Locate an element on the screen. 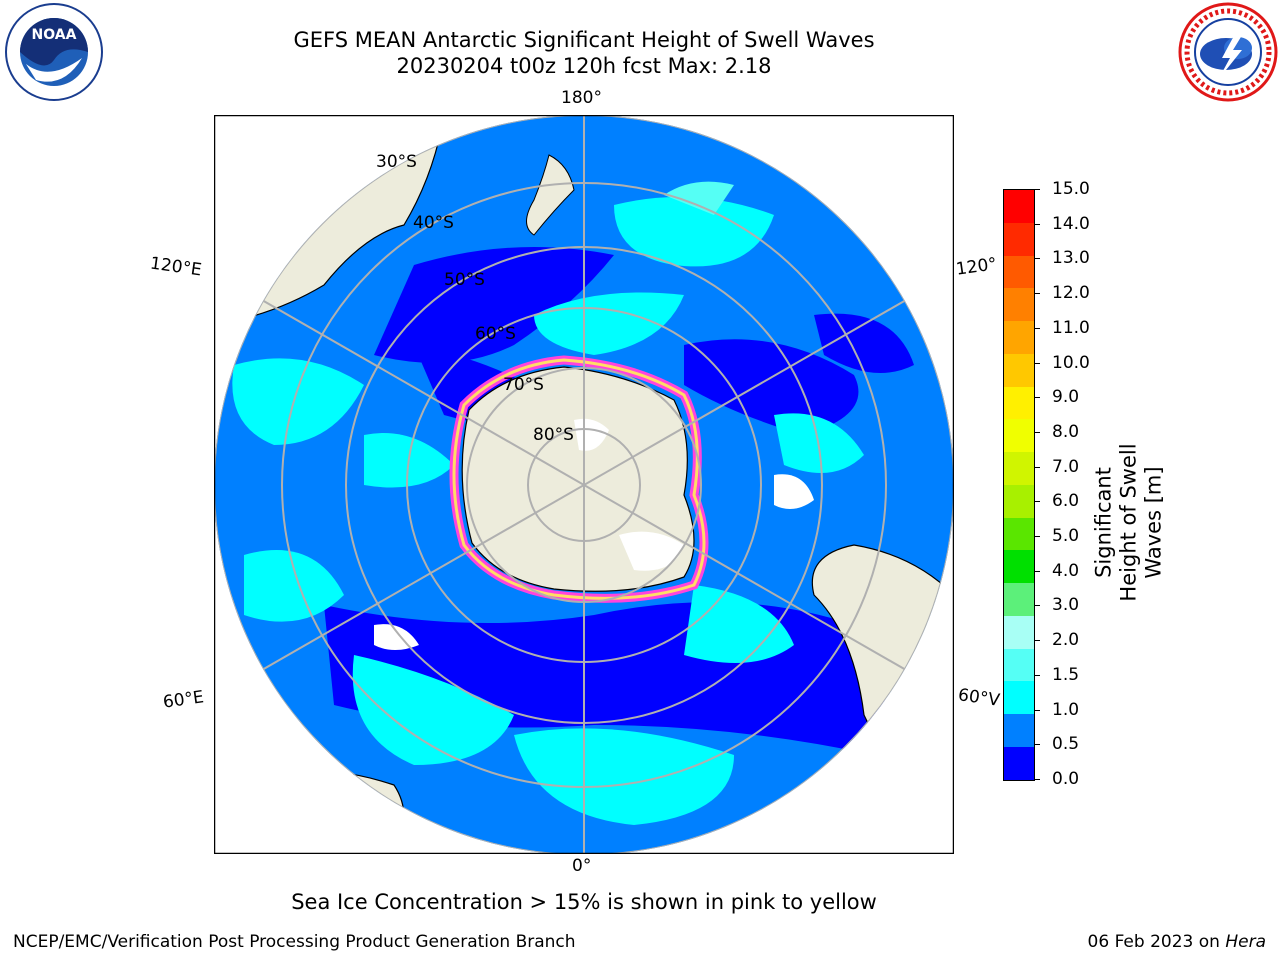 The height and width of the screenshot is (960, 1280). lon-label-120e: 120°E is located at coordinates (175, 267).